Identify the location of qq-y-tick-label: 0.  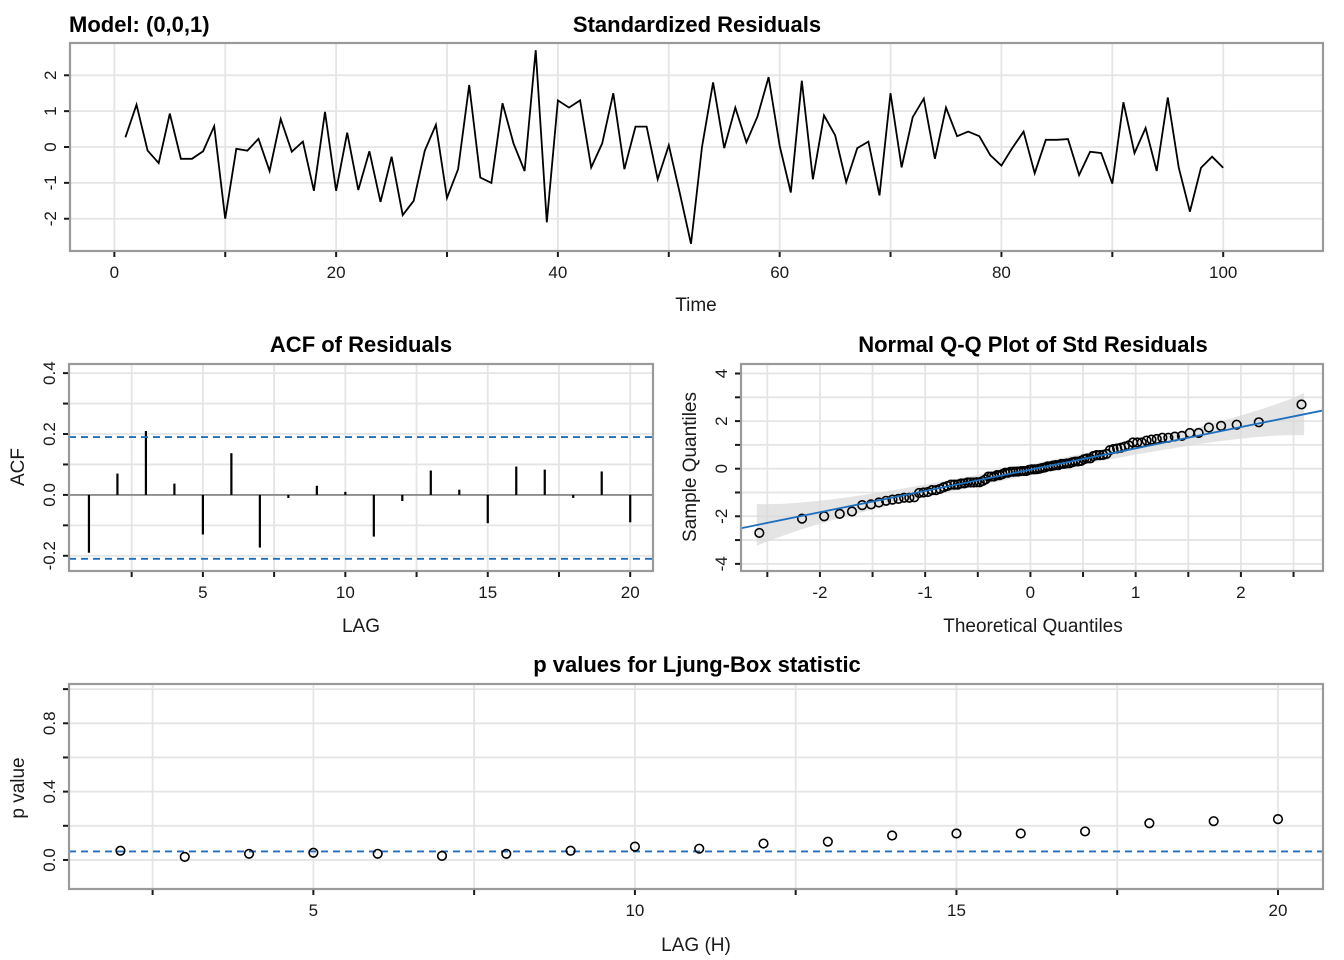
(721, 468).